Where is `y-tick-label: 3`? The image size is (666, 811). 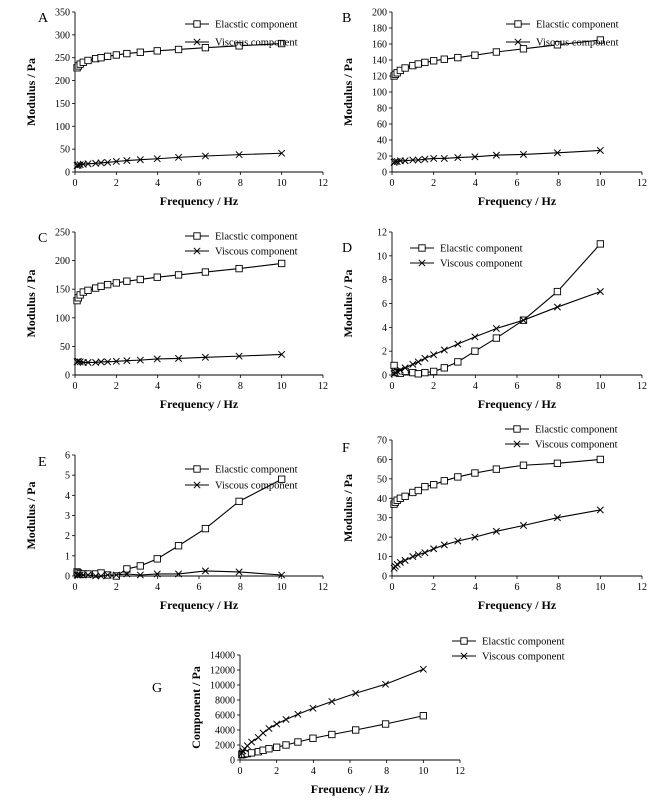 y-tick-label: 3 is located at coordinates (67, 516).